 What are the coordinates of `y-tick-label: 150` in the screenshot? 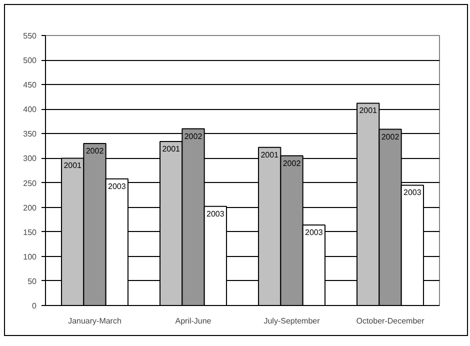 It's located at (30, 232).